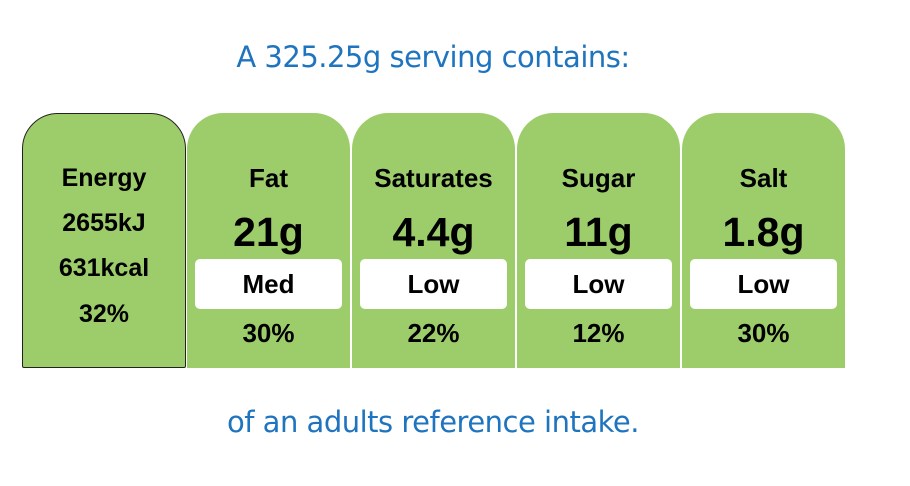 This screenshot has height=486, width=910. What do you see at coordinates (598, 333) in the screenshot?
I see `nutrient-percent: 12%` at bounding box center [598, 333].